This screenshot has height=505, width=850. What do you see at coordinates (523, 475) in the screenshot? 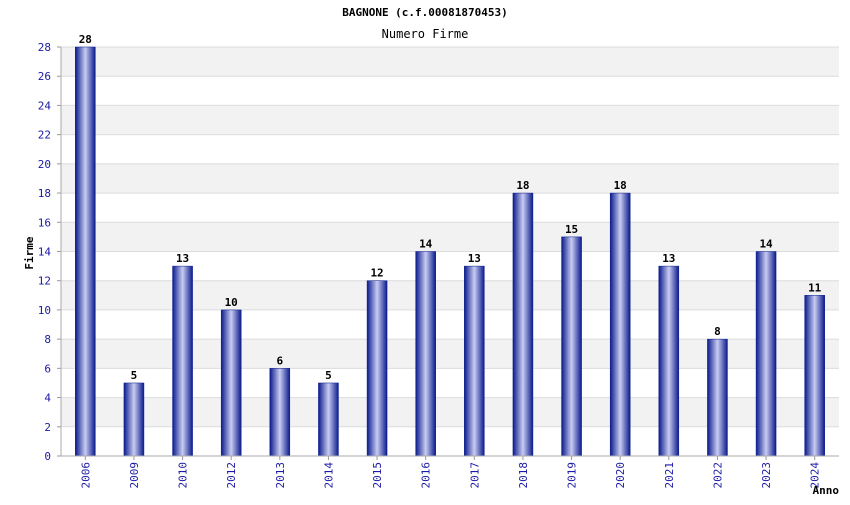
I see `x-tick-label: 2018` at bounding box center [523, 475].